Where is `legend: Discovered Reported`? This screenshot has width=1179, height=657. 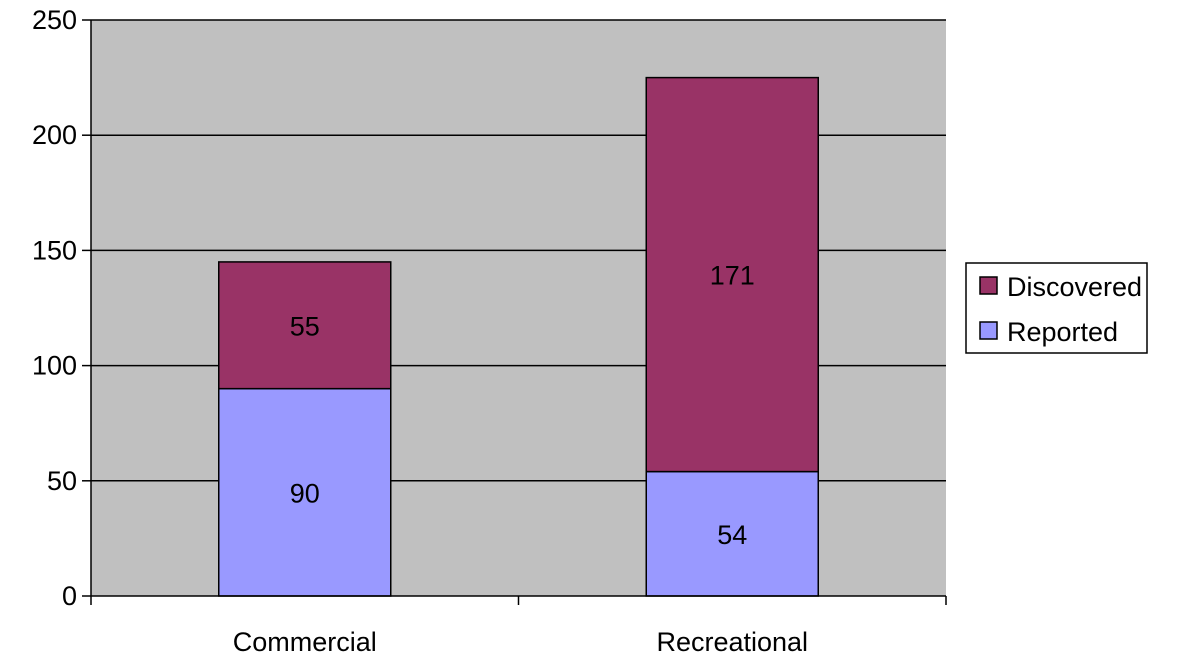 legend: Discovered Reported is located at coordinates (1056, 308).